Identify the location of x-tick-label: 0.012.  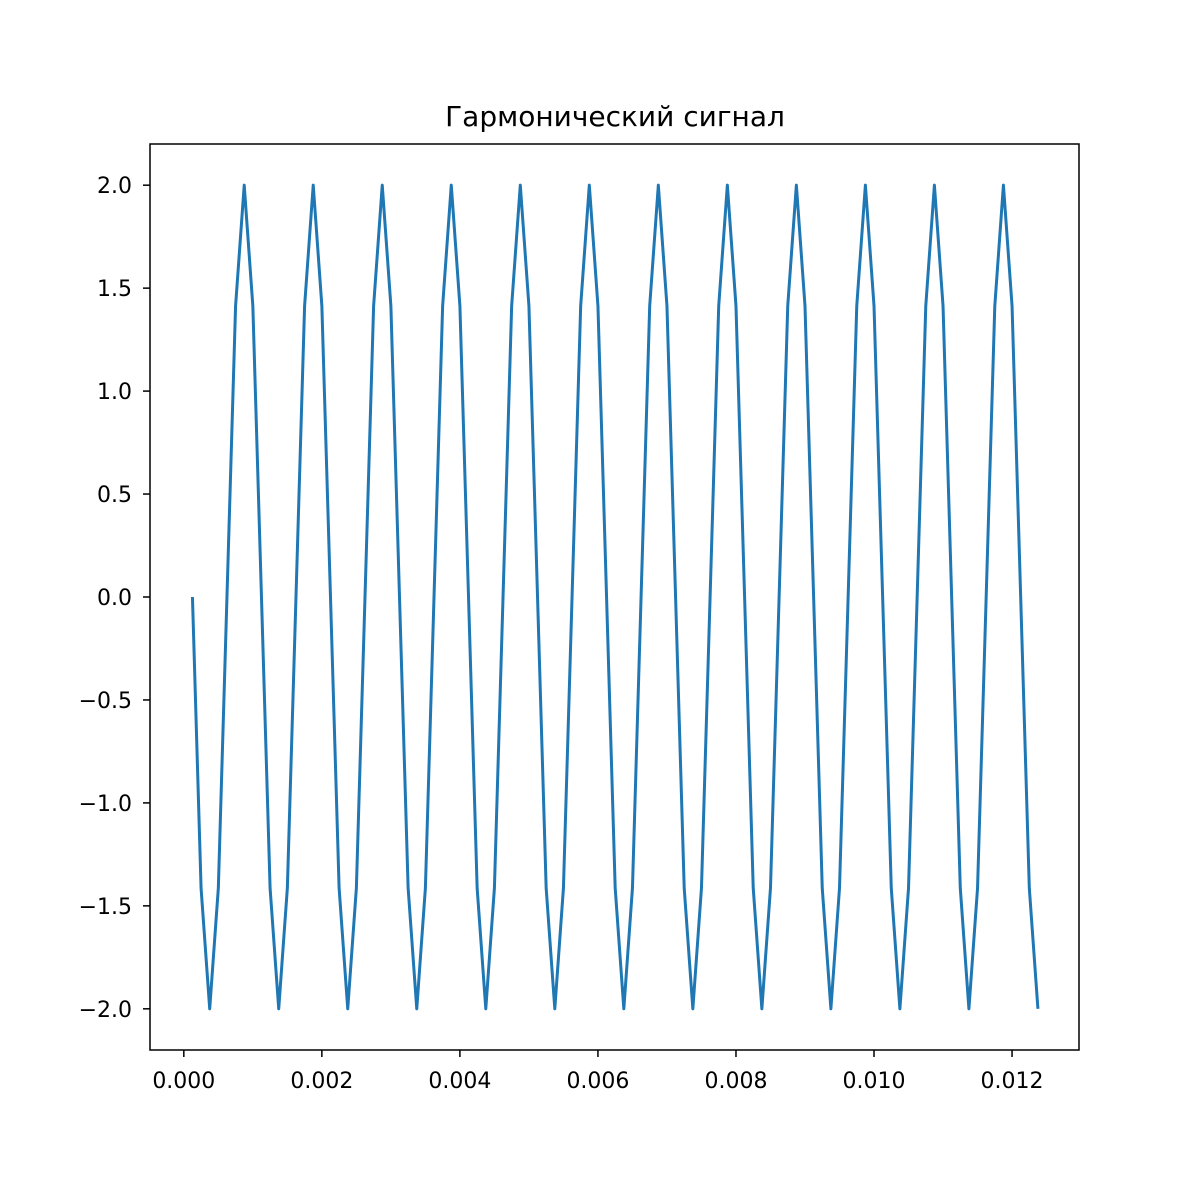
(1012, 1081).